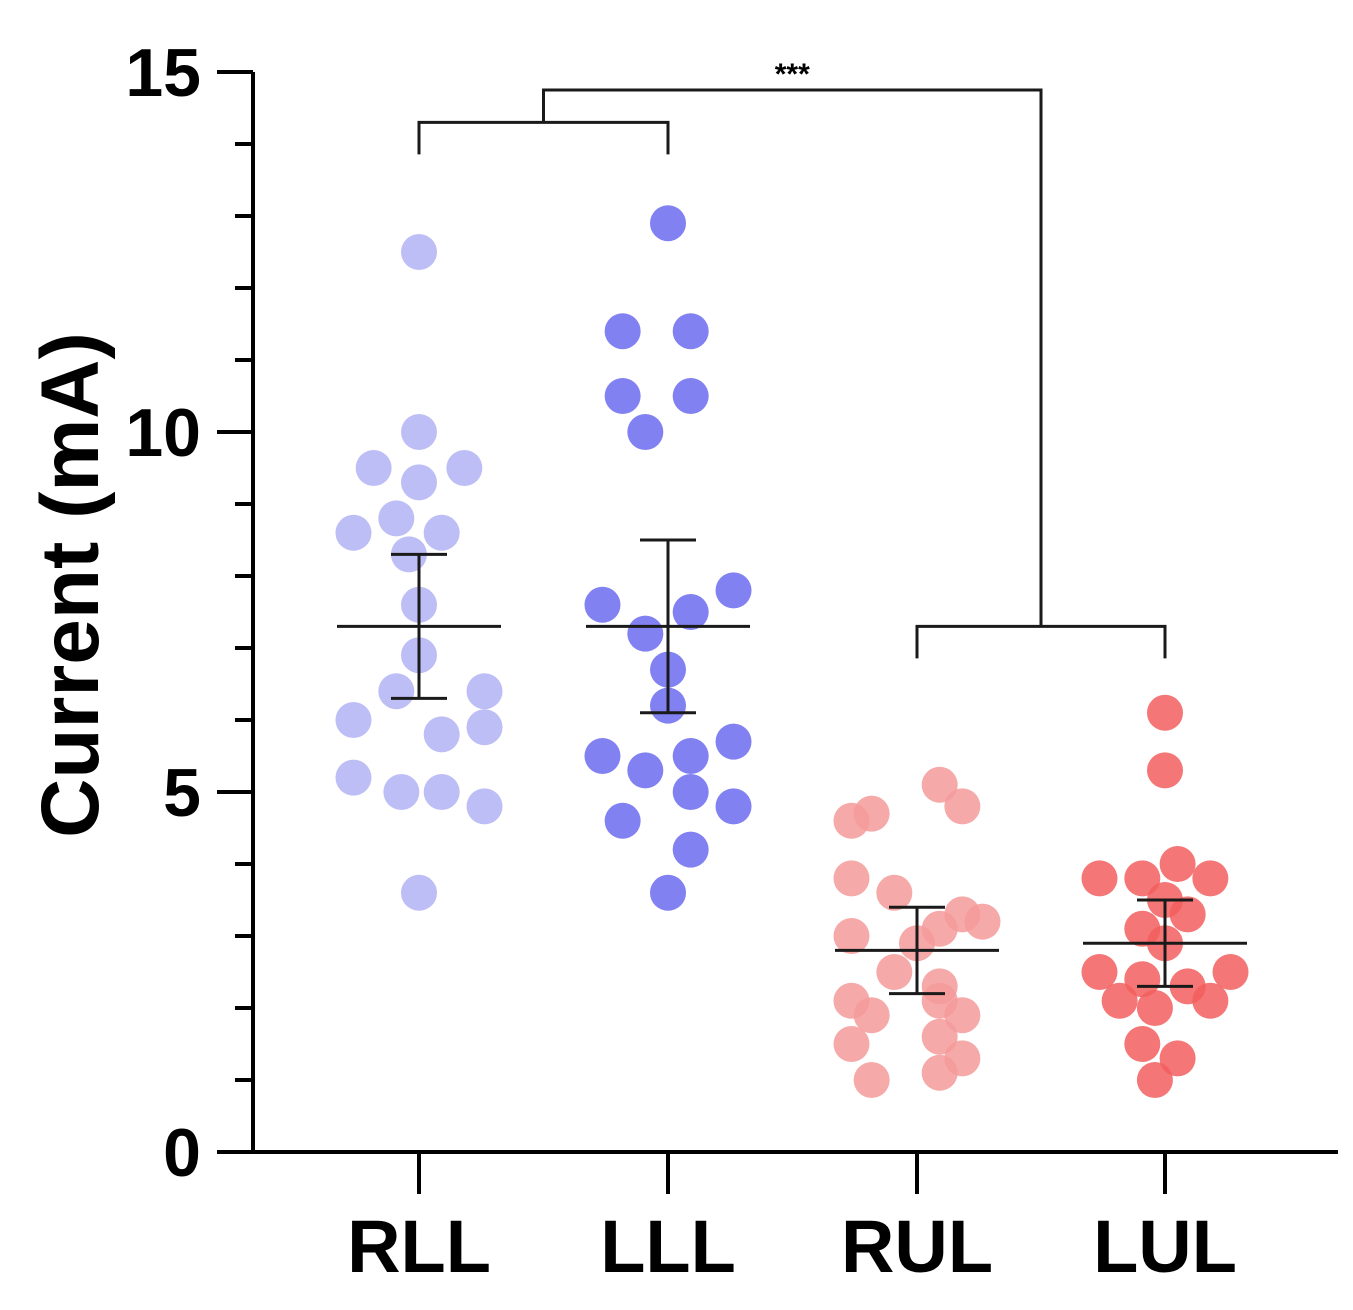 This screenshot has height=1310, width=1353. Describe the element at coordinates (182, 793) in the screenshot. I see `y-tick-label: 5` at that location.